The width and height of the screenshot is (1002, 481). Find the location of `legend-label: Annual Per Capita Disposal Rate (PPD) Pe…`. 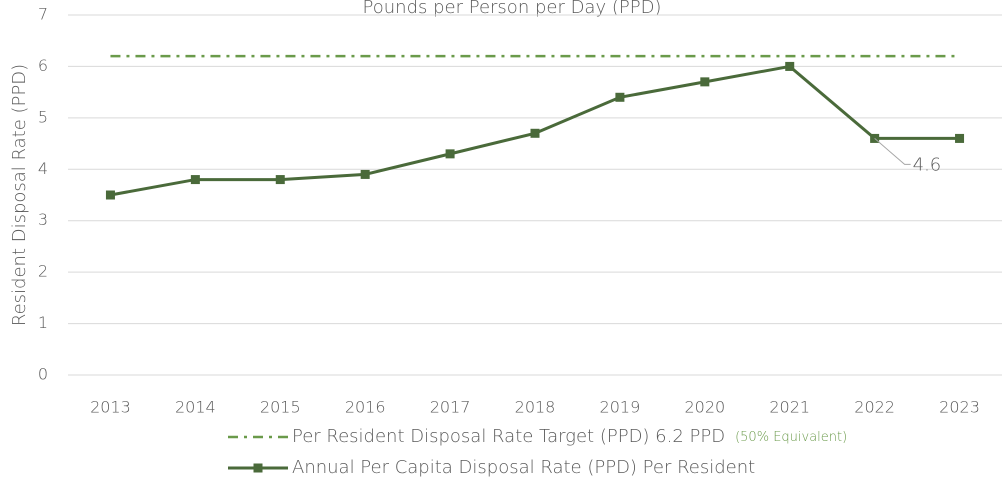

legend-label: Annual Per Capita Disposal Rate (PPD) Pe… is located at coordinates (523, 467).